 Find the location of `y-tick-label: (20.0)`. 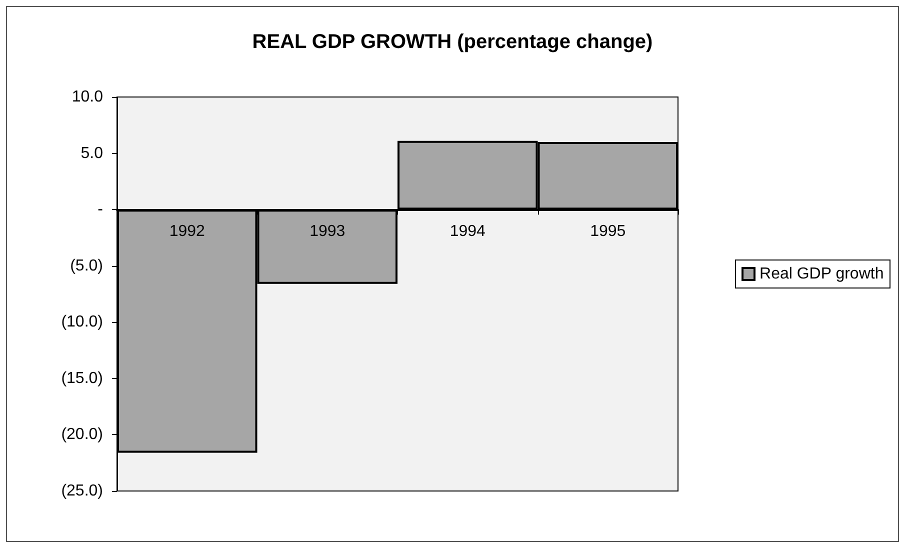

y-tick-label: (20.0) is located at coordinates (82, 435).